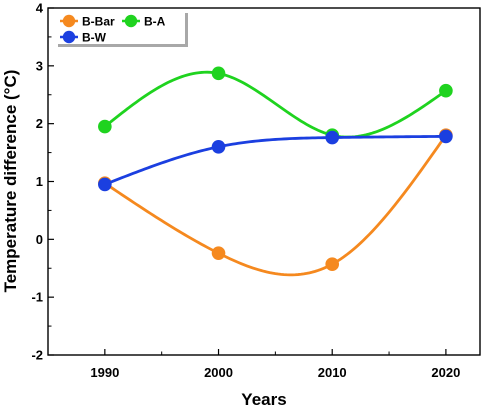 The width and height of the screenshot is (484, 411). I want to click on legend-marker-b-a, so click(131, 21).